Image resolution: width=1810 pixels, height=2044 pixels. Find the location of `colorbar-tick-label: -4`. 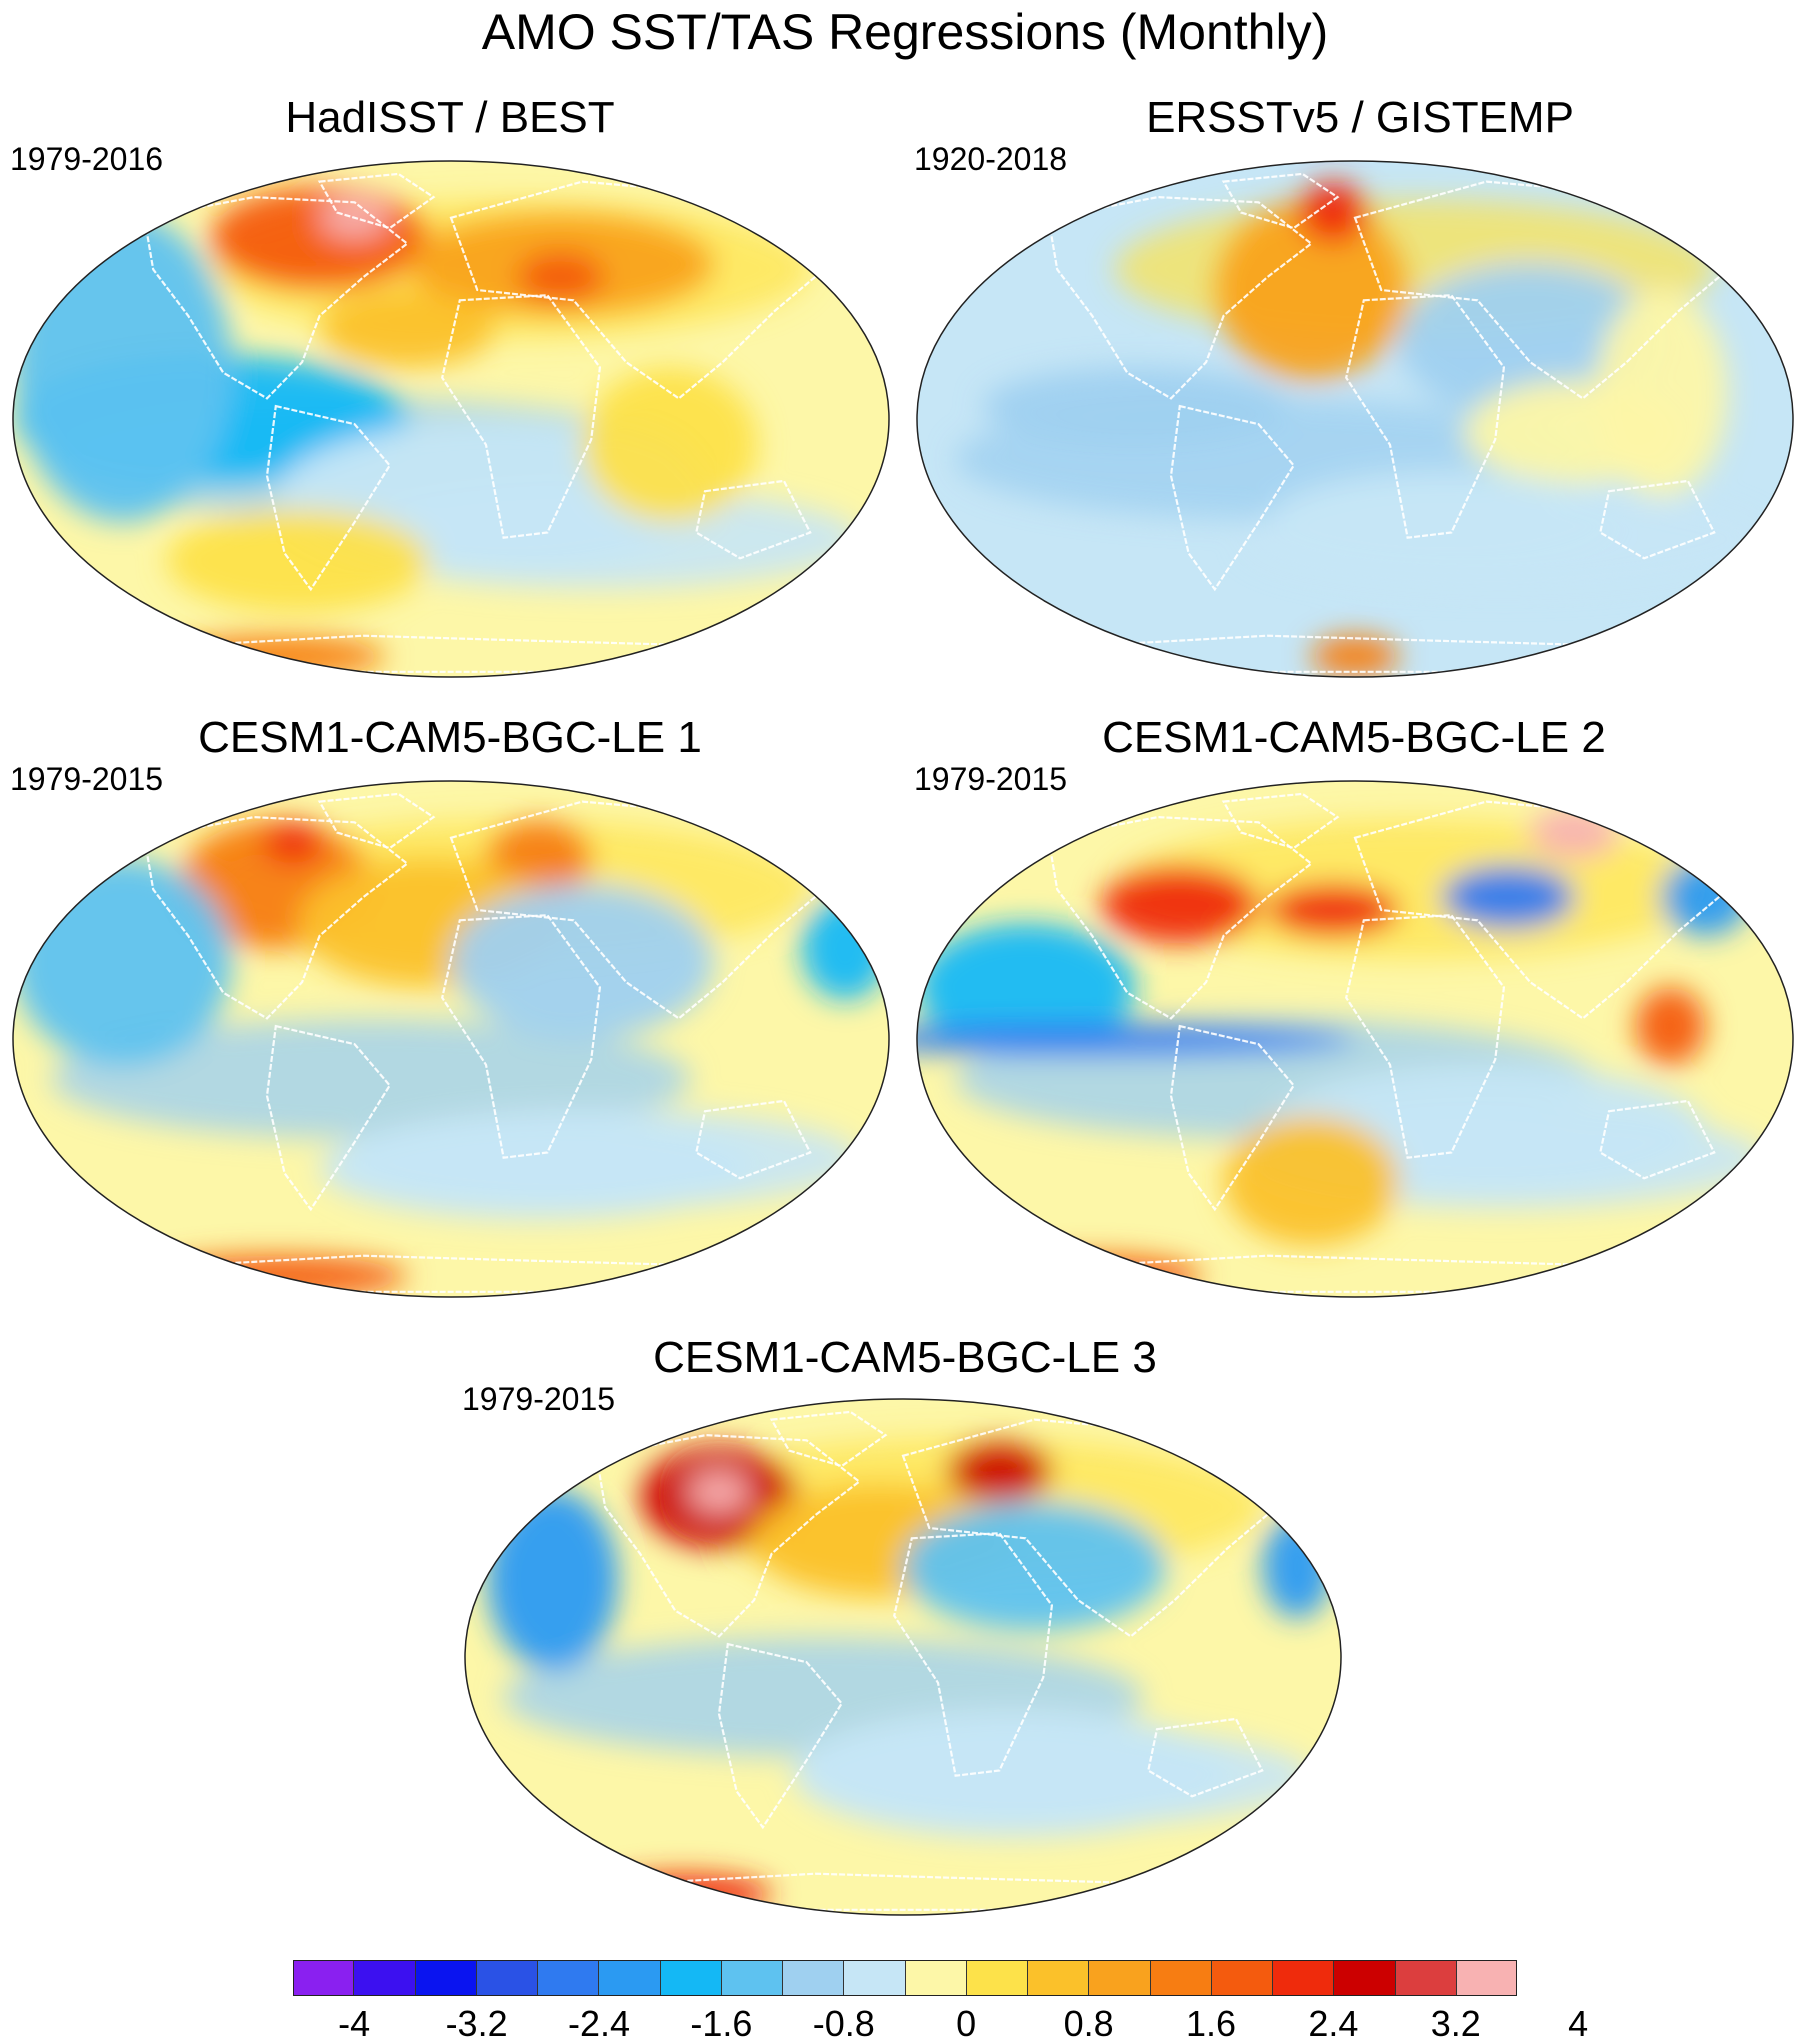

colorbar-tick-label: -4 is located at coordinates (354, 2023).